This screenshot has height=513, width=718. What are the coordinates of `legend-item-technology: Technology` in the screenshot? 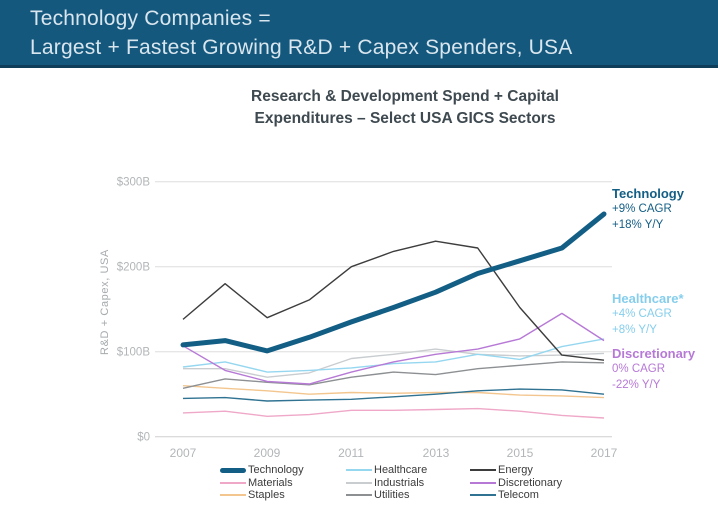 It's located at (283, 470).